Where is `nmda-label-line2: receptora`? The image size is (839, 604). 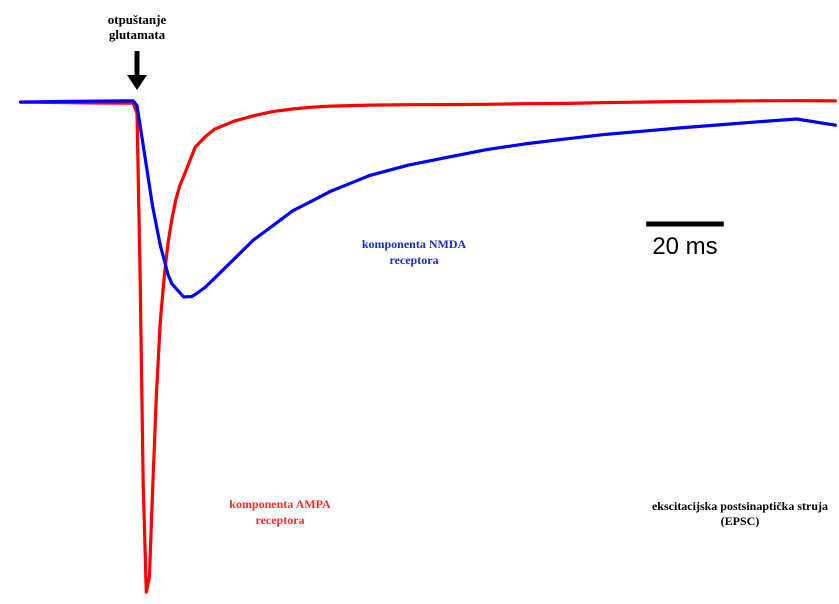 nmda-label-line2: receptora is located at coordinates (413, 260).